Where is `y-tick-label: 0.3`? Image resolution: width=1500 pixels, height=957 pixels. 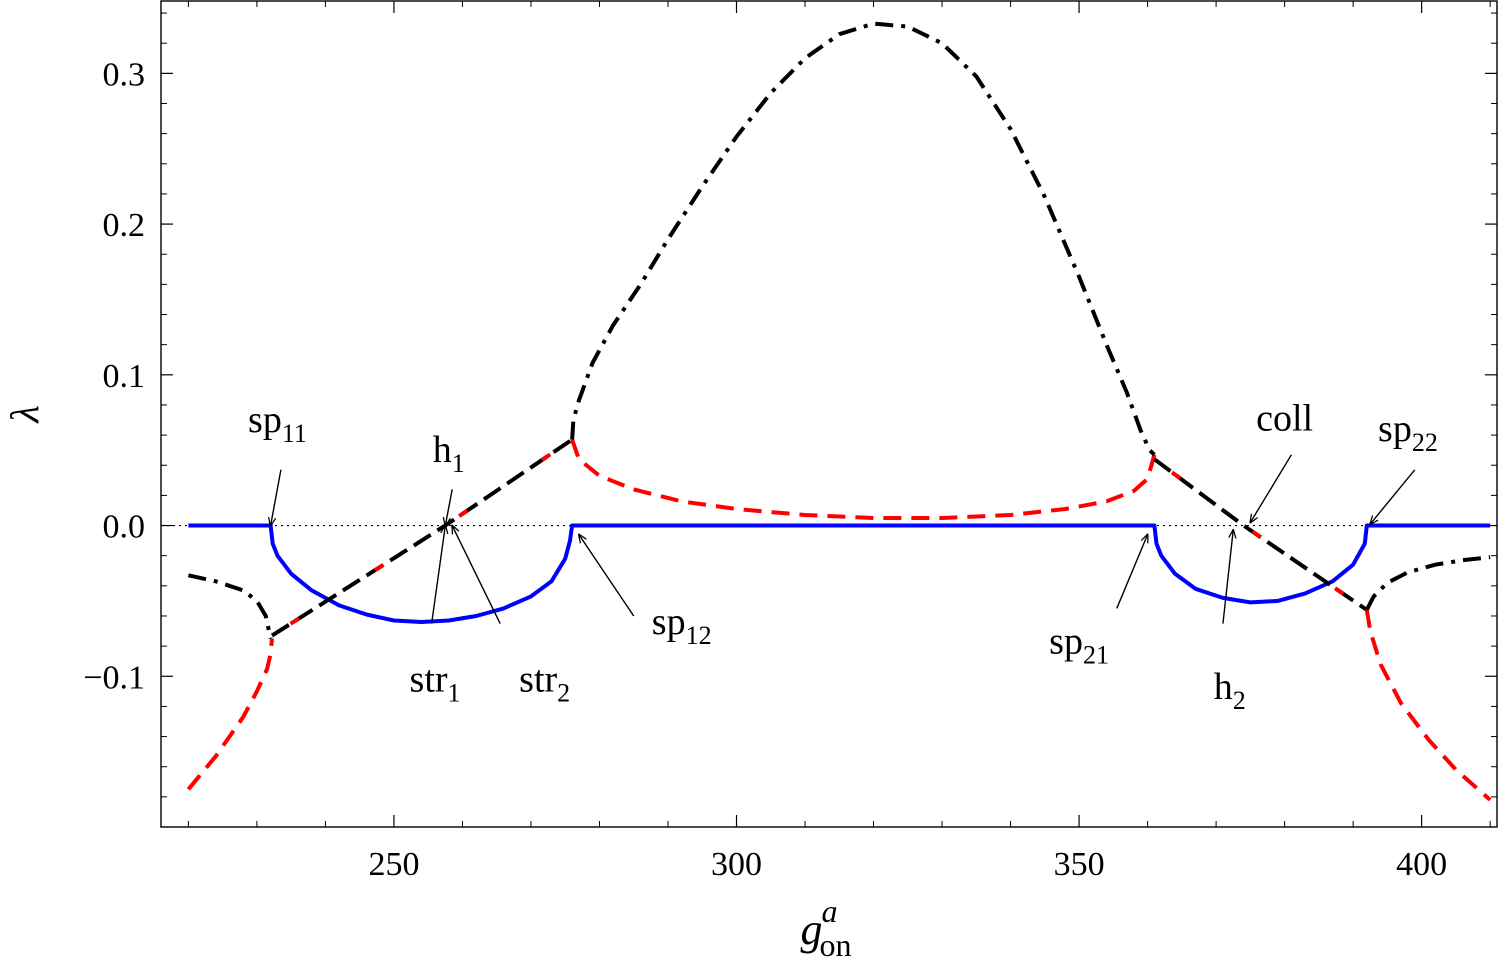
y-tick-label: 0.3 is located at coordinates (124, 74).